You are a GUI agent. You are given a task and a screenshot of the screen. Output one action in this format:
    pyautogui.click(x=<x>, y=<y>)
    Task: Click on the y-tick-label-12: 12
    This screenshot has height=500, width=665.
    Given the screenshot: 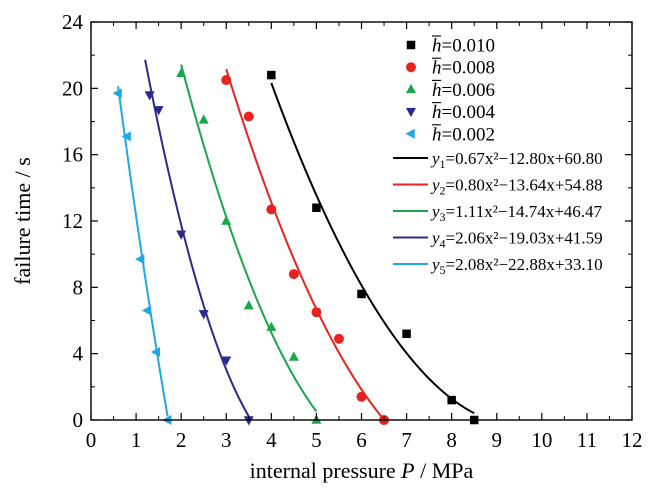 What is the action you would take?
    pyautogui.click(x=72, y=221)
    